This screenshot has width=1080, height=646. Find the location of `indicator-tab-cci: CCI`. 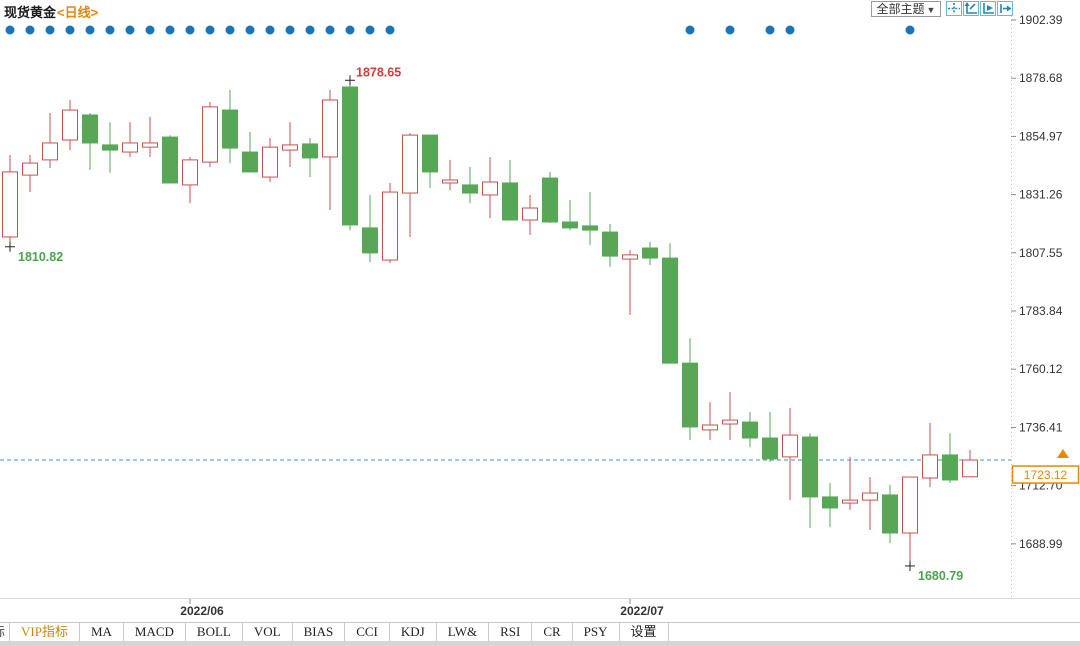

indicator-tab-cci: CCI is located at coordinates (367, 632).